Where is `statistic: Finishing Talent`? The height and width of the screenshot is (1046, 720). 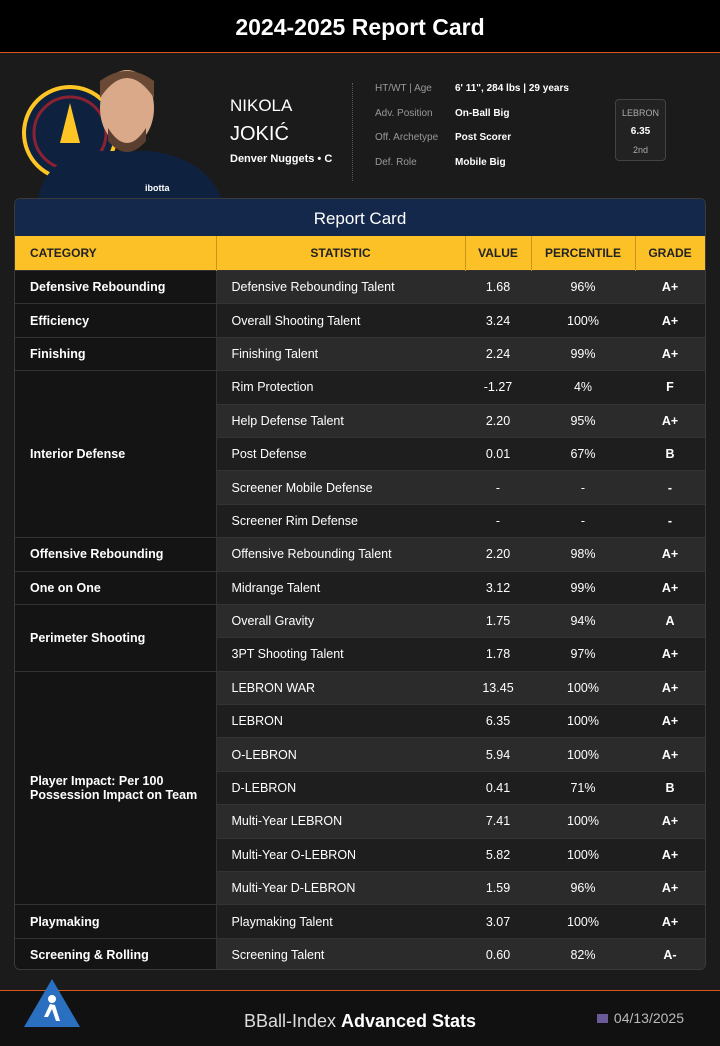
statistic: Finishing Talent is located at coordinates (340, 353).